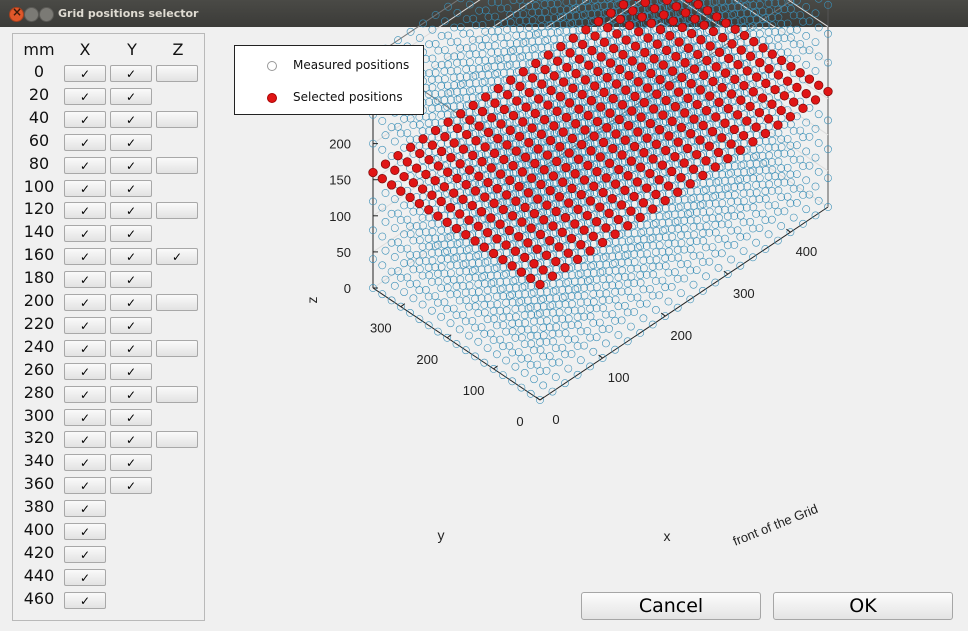 This screenshot has height=631, width=968. I want to click on toggle-y-100: ✓, so click(131, 188).